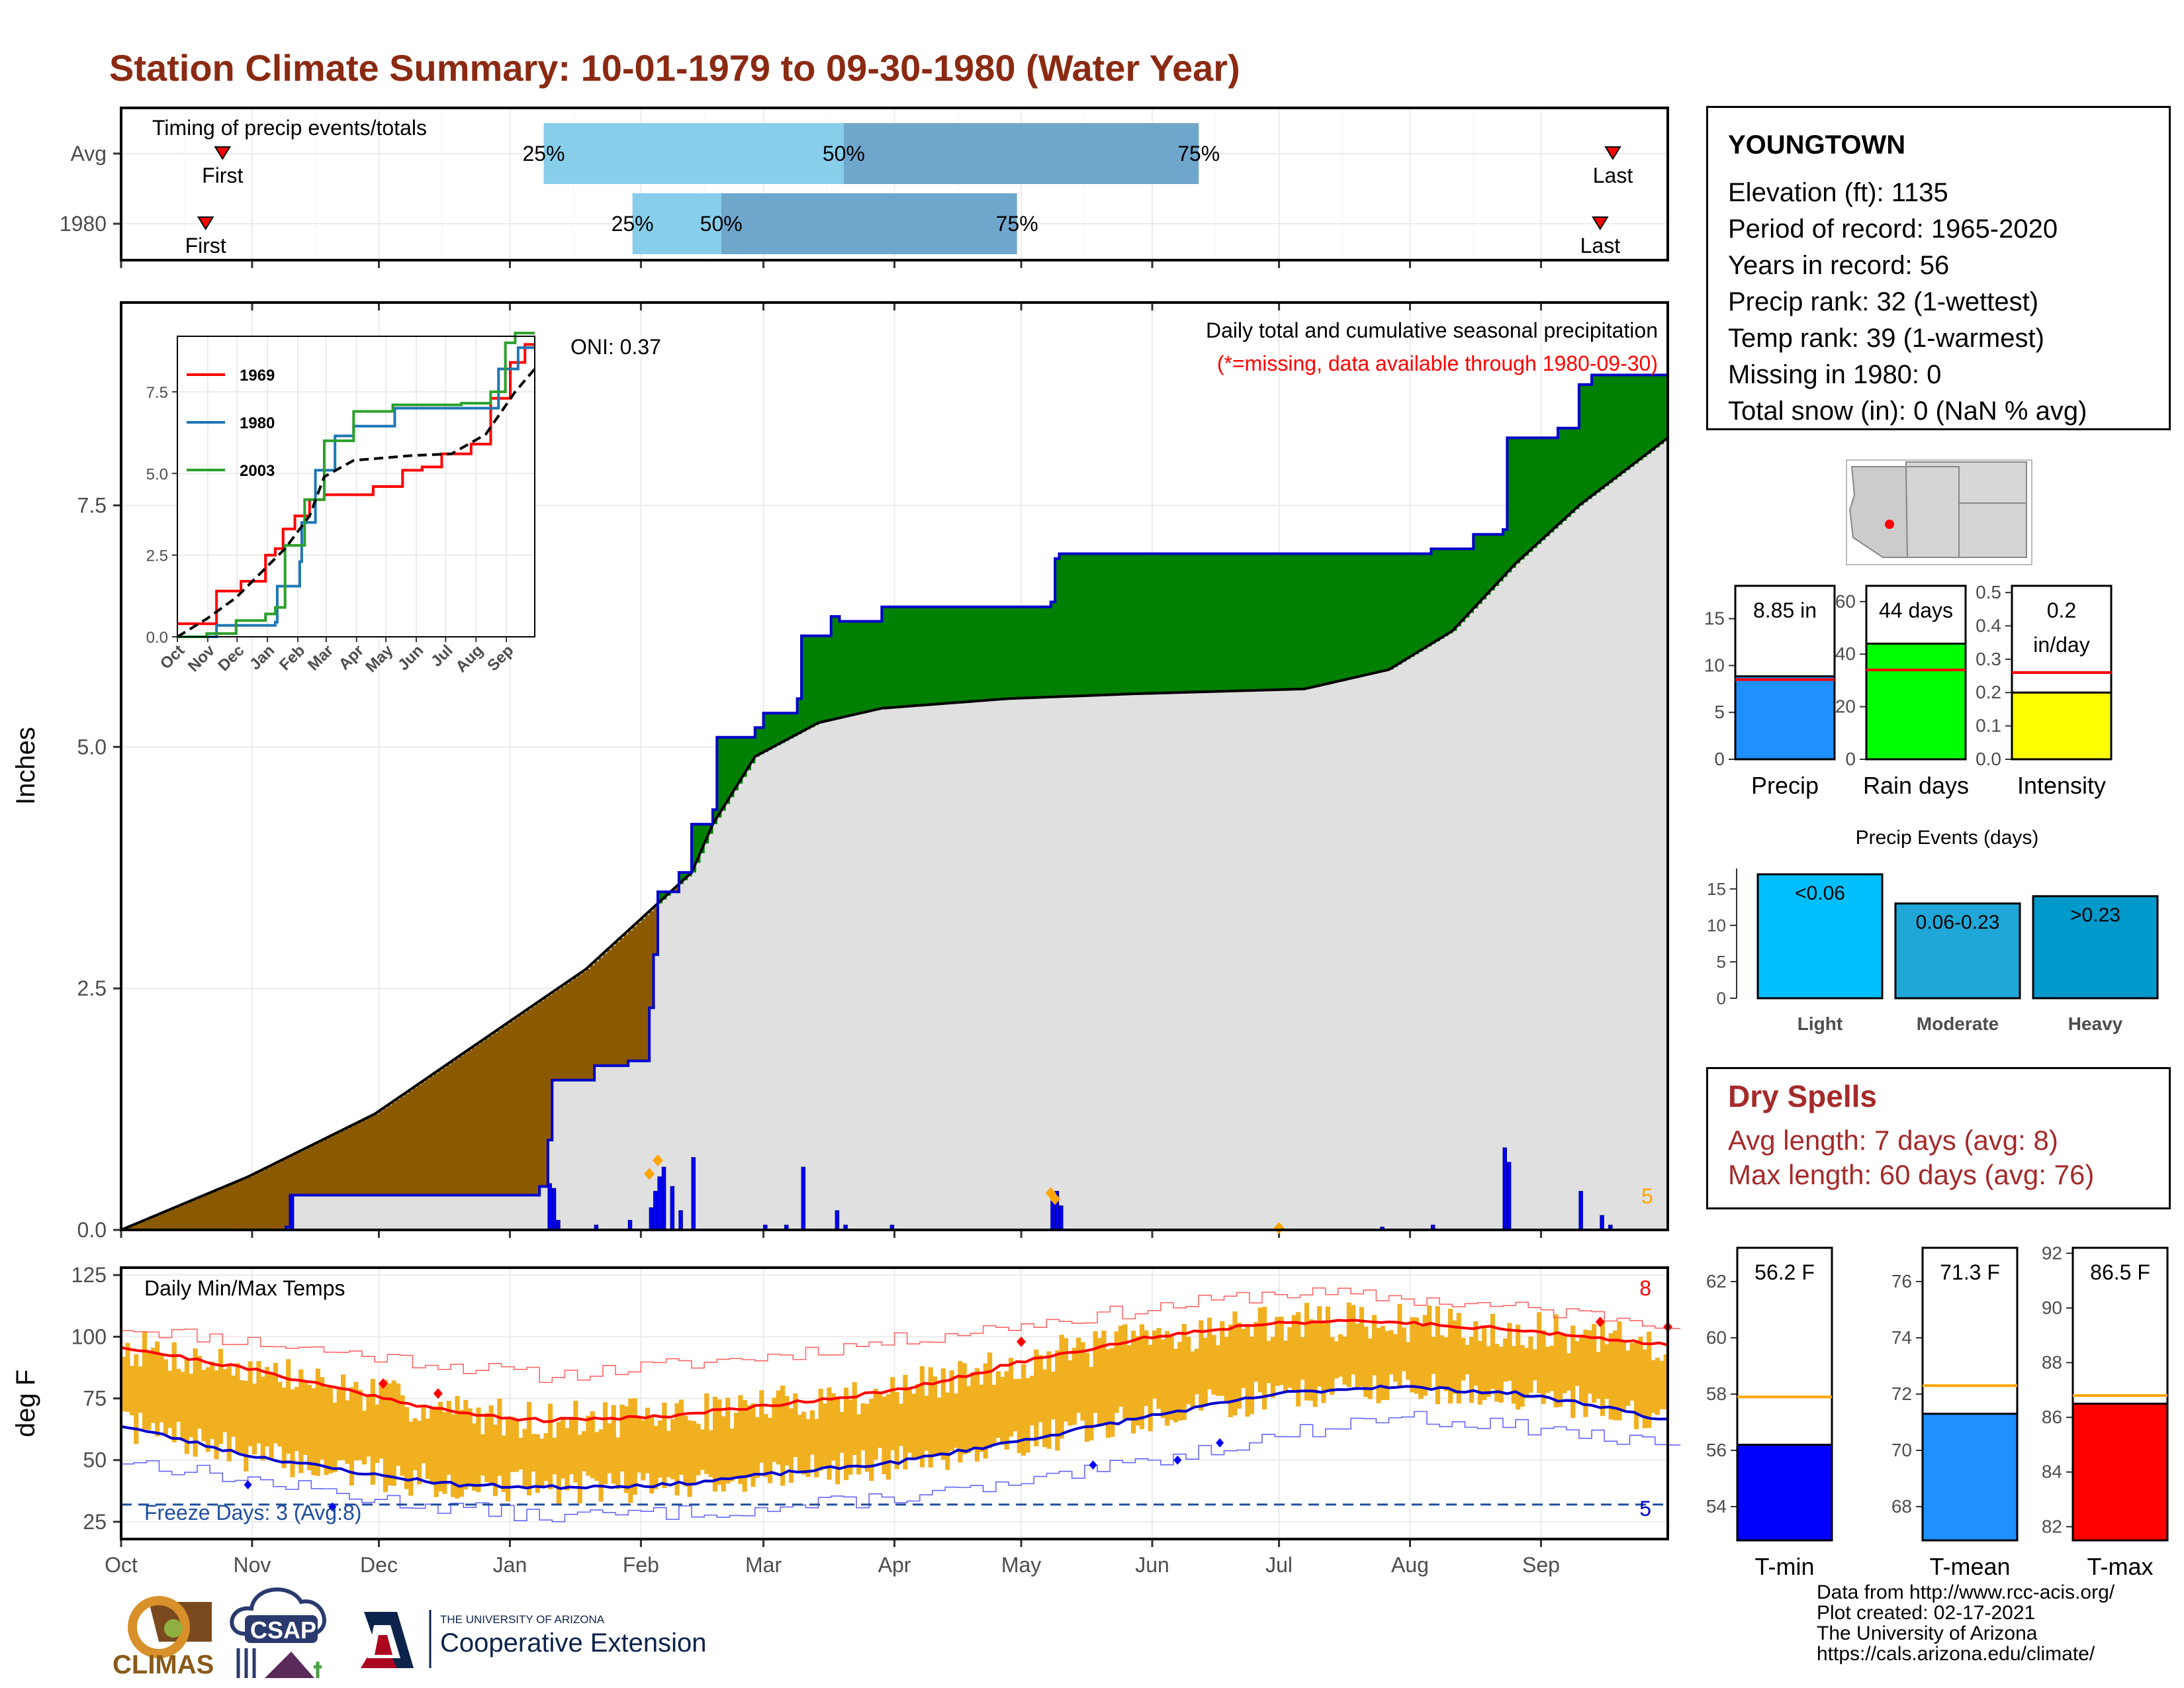 The image size is (2184, 1688). Describe the element at coordinates (26, 766) in the screenshot. I see `precip-y-axis-label: Inches` at that location.